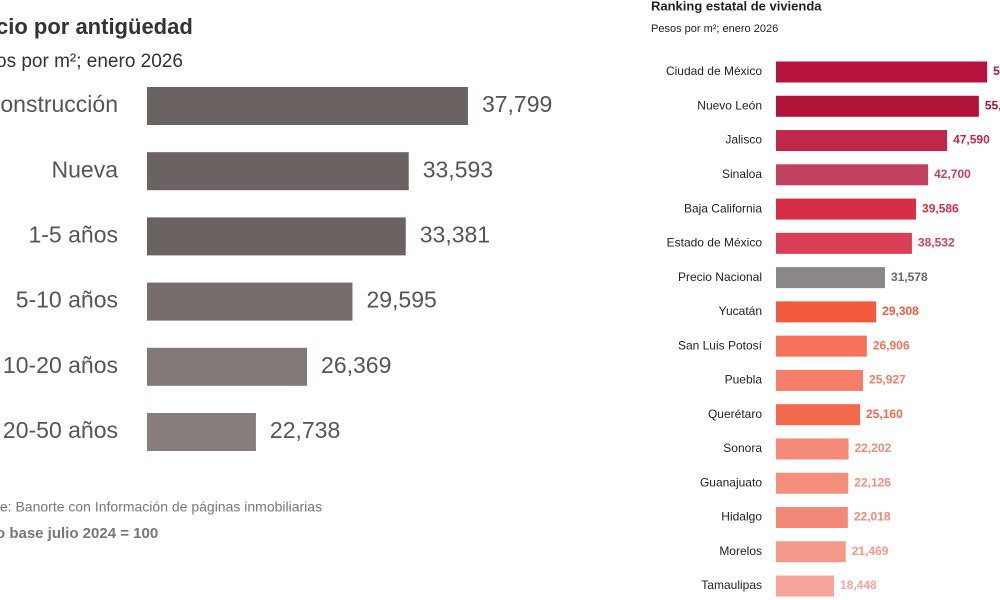 The width and height of the screenshot is (1000, 600). I want to click on category-label: Baja California, so click(723, 208).